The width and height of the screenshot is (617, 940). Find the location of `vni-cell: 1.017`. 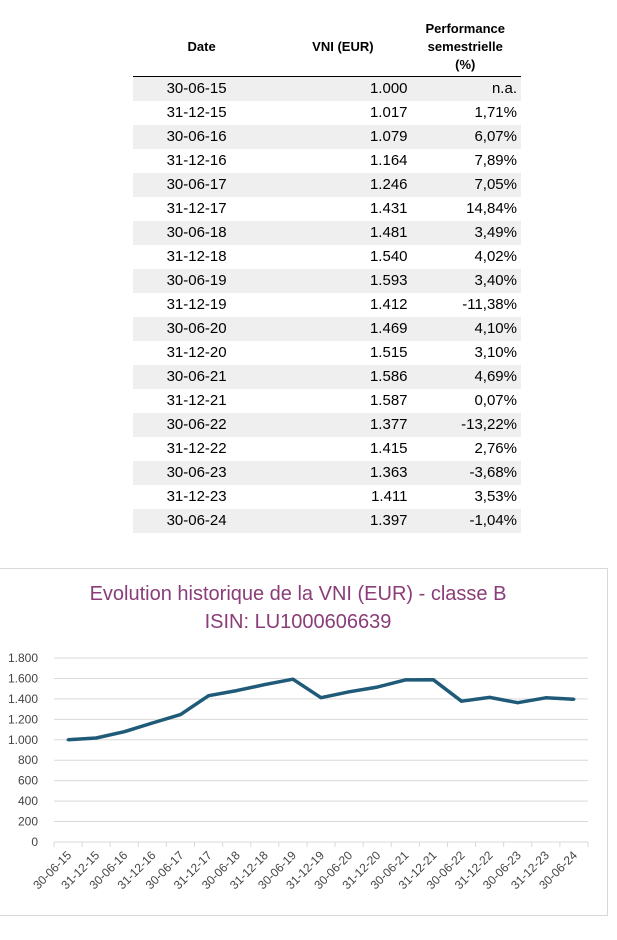

vni-cell: 1.017 is located at coordinates (388, 112).